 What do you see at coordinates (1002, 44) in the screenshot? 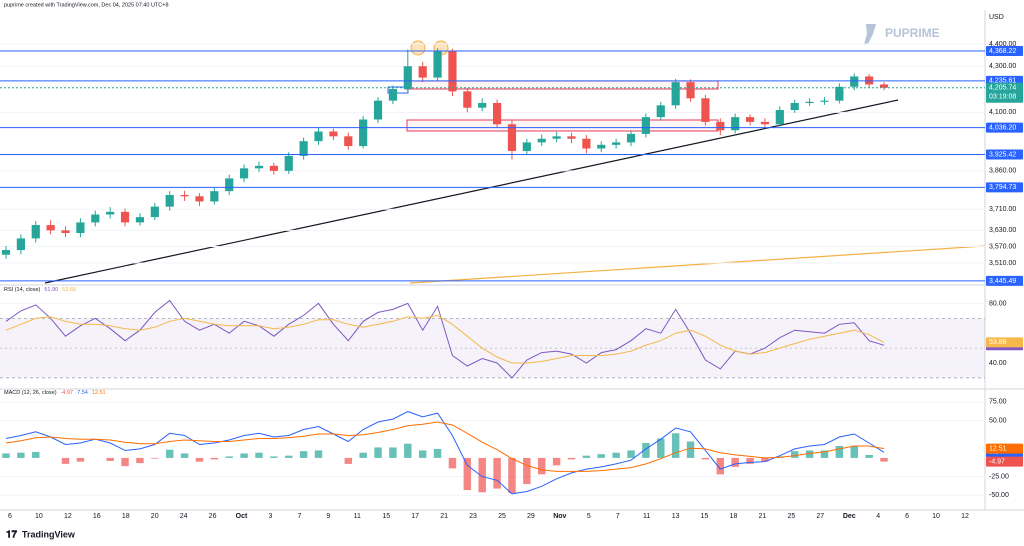
I see `y-tick-label: 4,400.00` at bounding box center [1002, 44].